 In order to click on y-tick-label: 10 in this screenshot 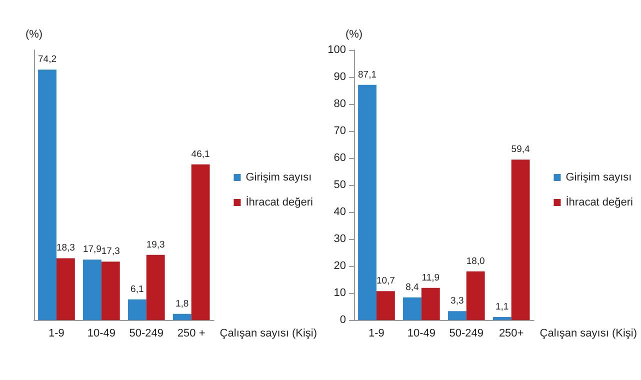, I will do `click(340, 293)`.